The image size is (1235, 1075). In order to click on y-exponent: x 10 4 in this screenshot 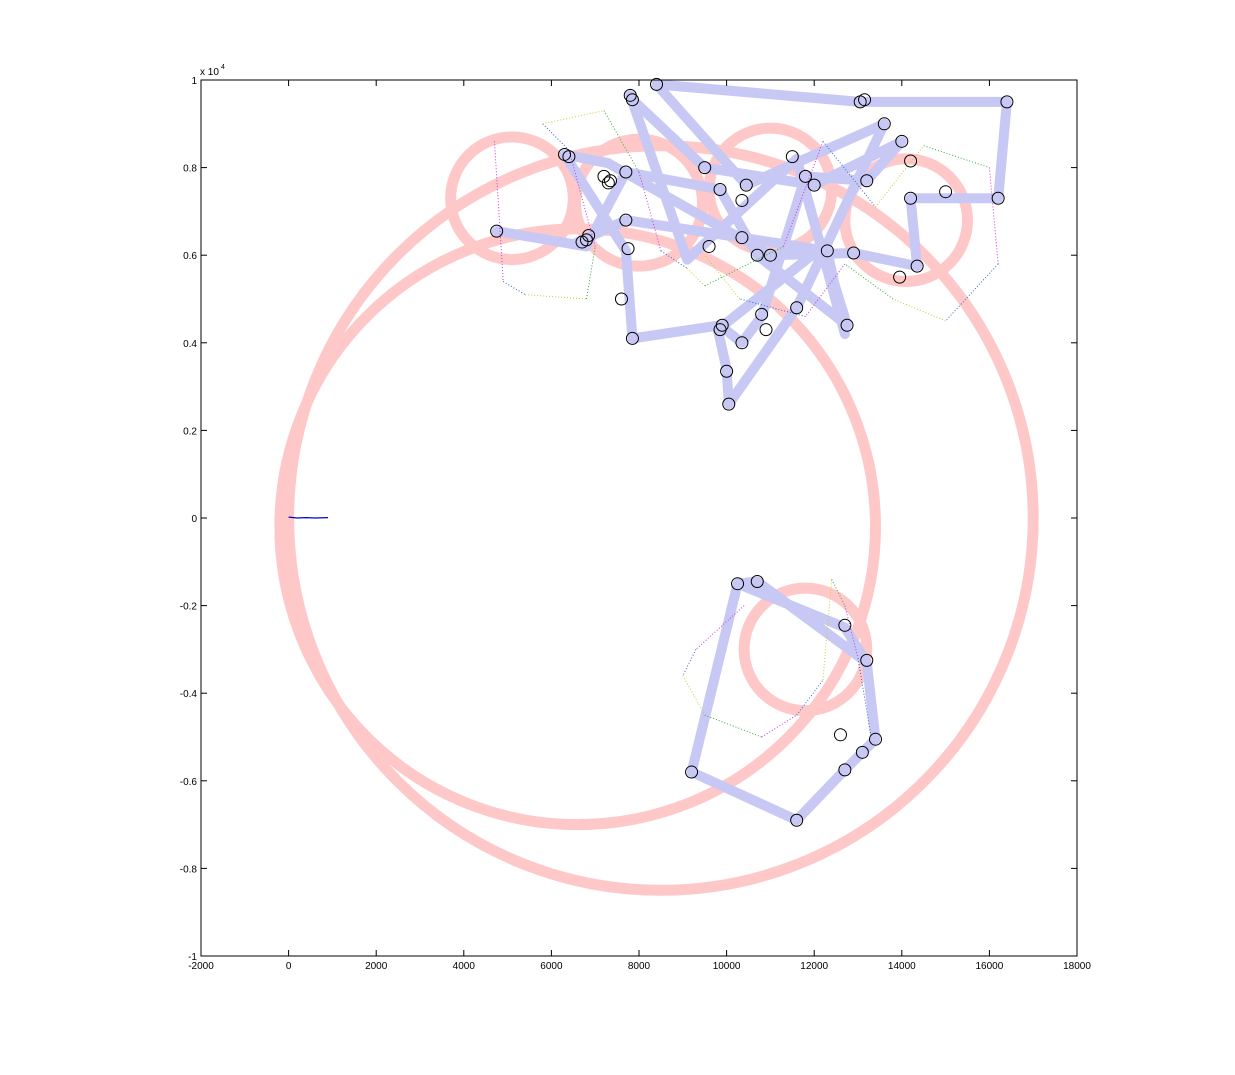, I will do `click(212, 71)`.